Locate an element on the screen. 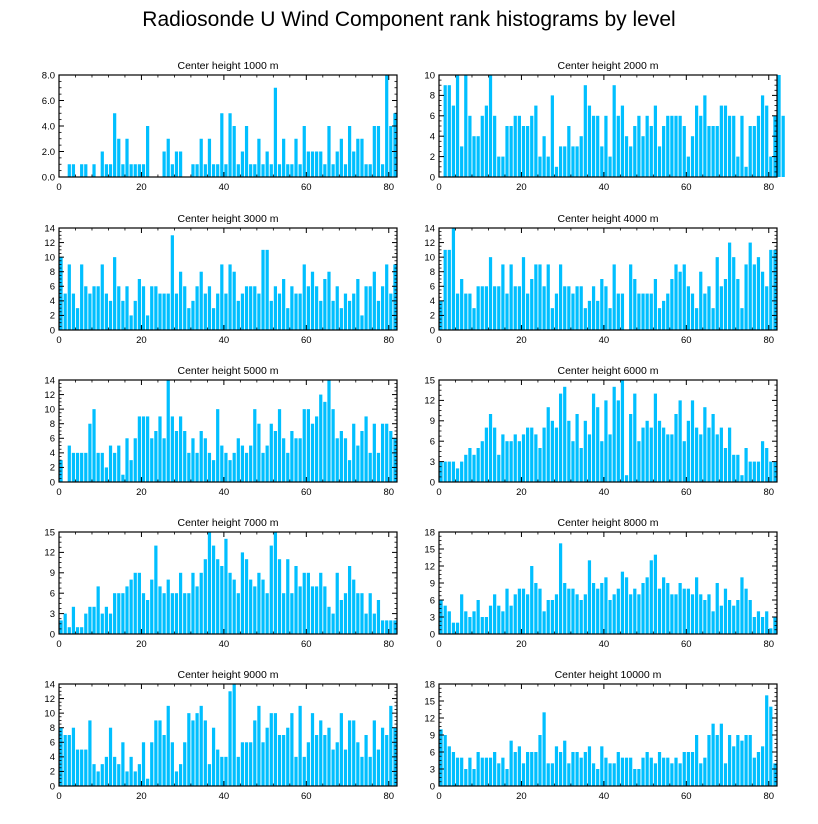 Image resolution: width=818 pixels, height=824 pixels. panel-3: Center height 3000 m 0 2 4 6 8 10 12 14 0 20 40 60 80 is located at coordinates (221, 279).